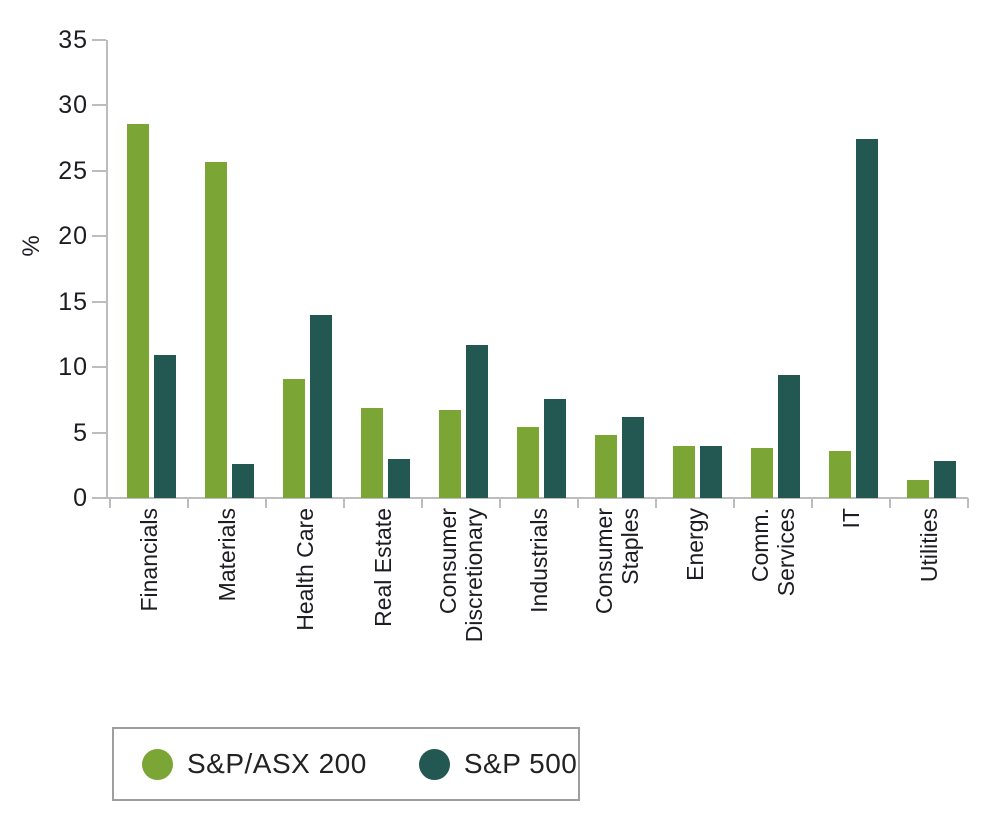 The height and width of the screenshot is (813, 989). I want to click on bar-asx200-energy, so click(684, 472).